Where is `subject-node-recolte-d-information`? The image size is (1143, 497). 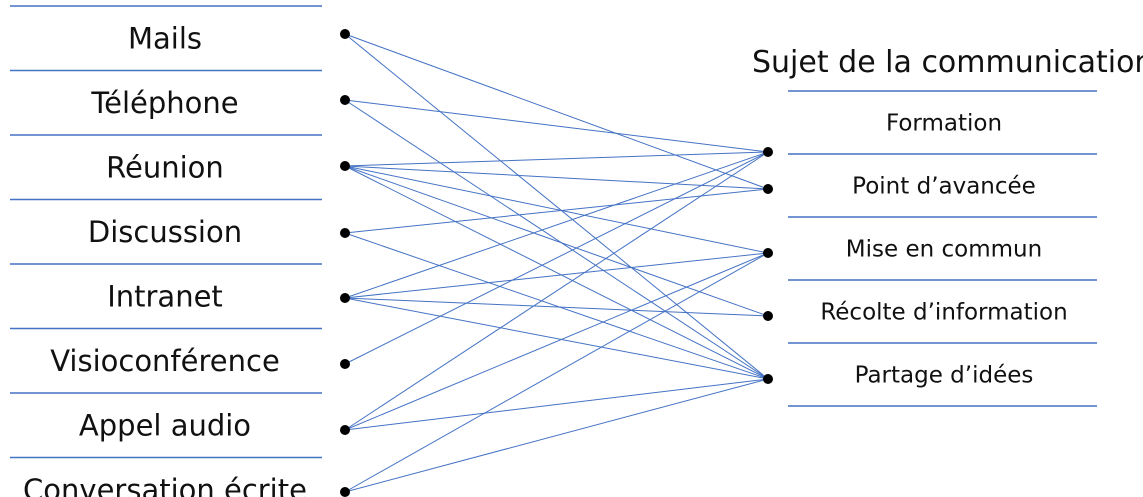
subject-node-recolte-d-information is located at coordinates (768, 316).